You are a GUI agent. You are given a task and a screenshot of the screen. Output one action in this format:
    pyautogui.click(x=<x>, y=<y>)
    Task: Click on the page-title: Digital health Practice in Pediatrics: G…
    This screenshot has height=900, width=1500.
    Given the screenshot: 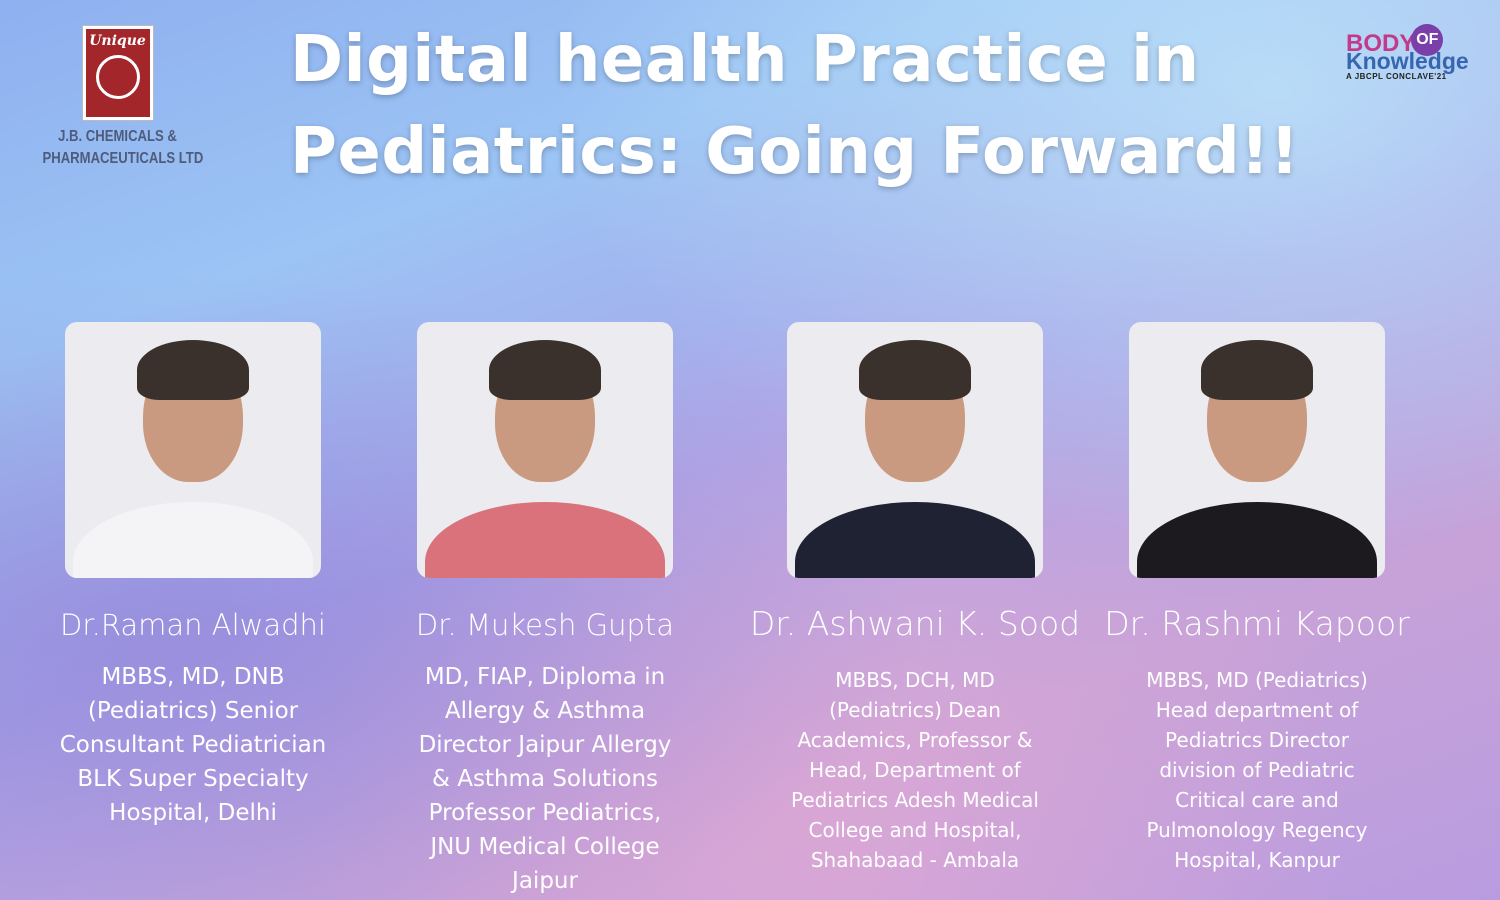 What is the action you would take?
    pyautogui.click(x=795, y=106)
    